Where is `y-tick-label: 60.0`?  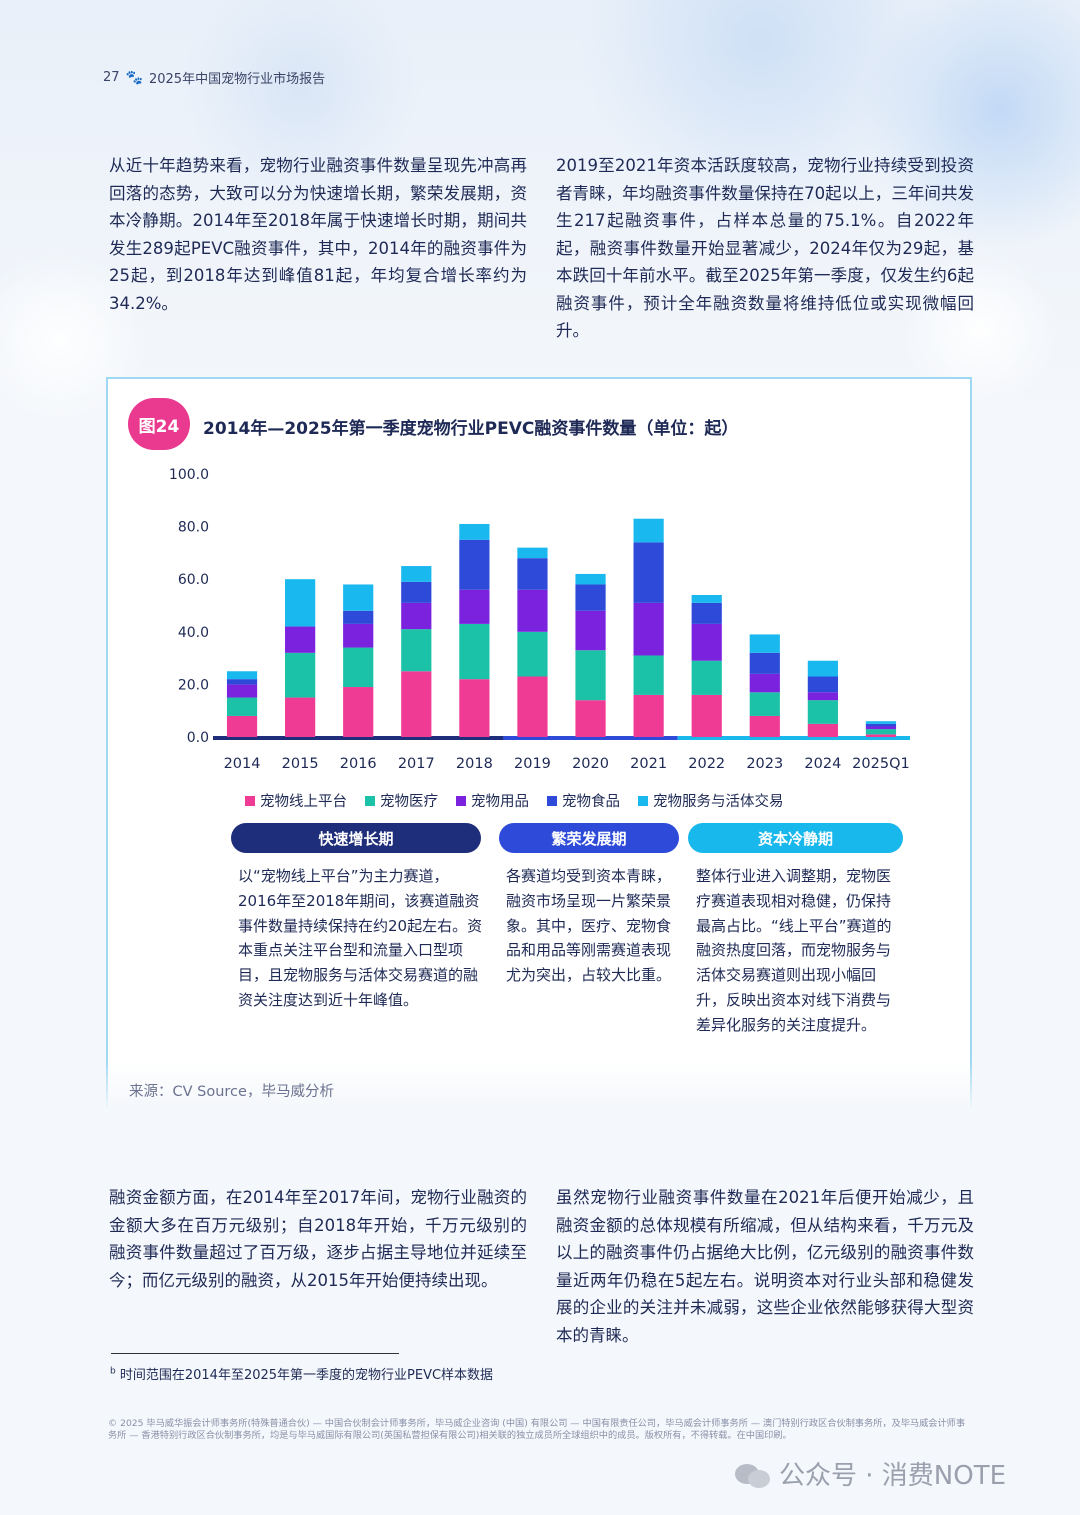
y-tick-label: 60.0 is located at coordinates (193, 580).